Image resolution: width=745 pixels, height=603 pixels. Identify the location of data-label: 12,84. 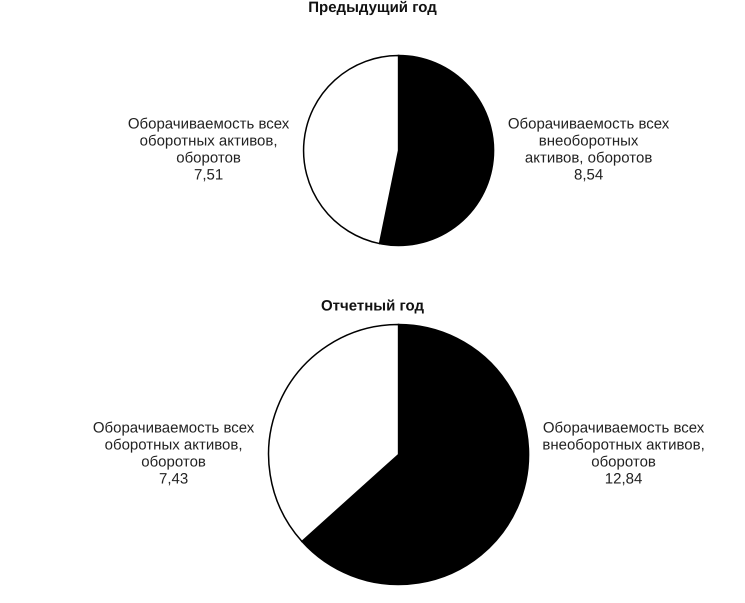
(623, 479).